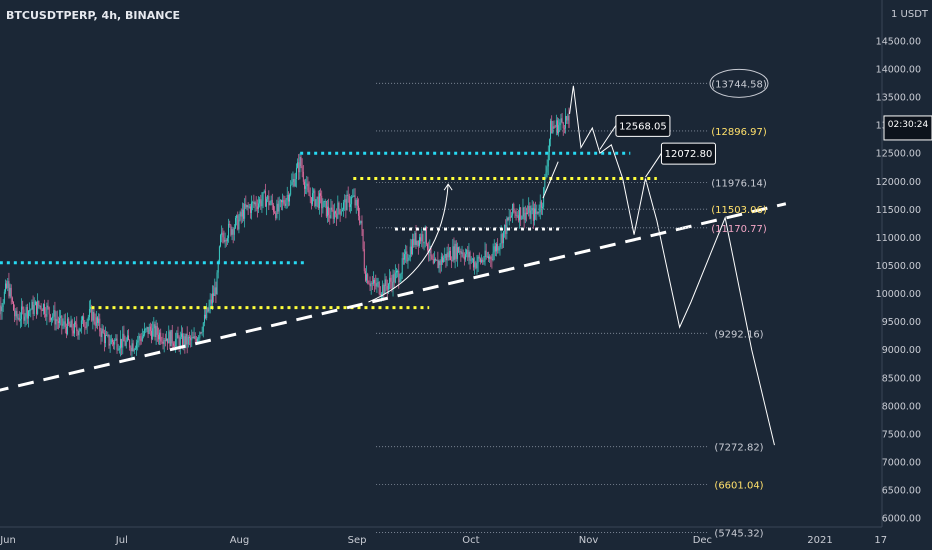  What do you see at coordinates (121, 540) in the screenshot?
I see `time-tick-label: Jul` at bounding box center [121, 540].